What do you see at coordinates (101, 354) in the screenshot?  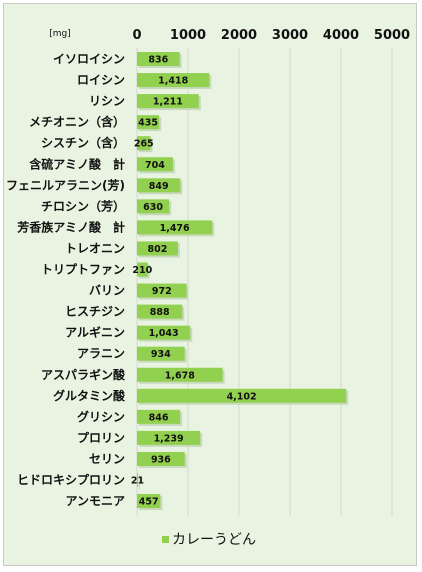 I see `category-label: アラニン` at bounding box center [101, 354].